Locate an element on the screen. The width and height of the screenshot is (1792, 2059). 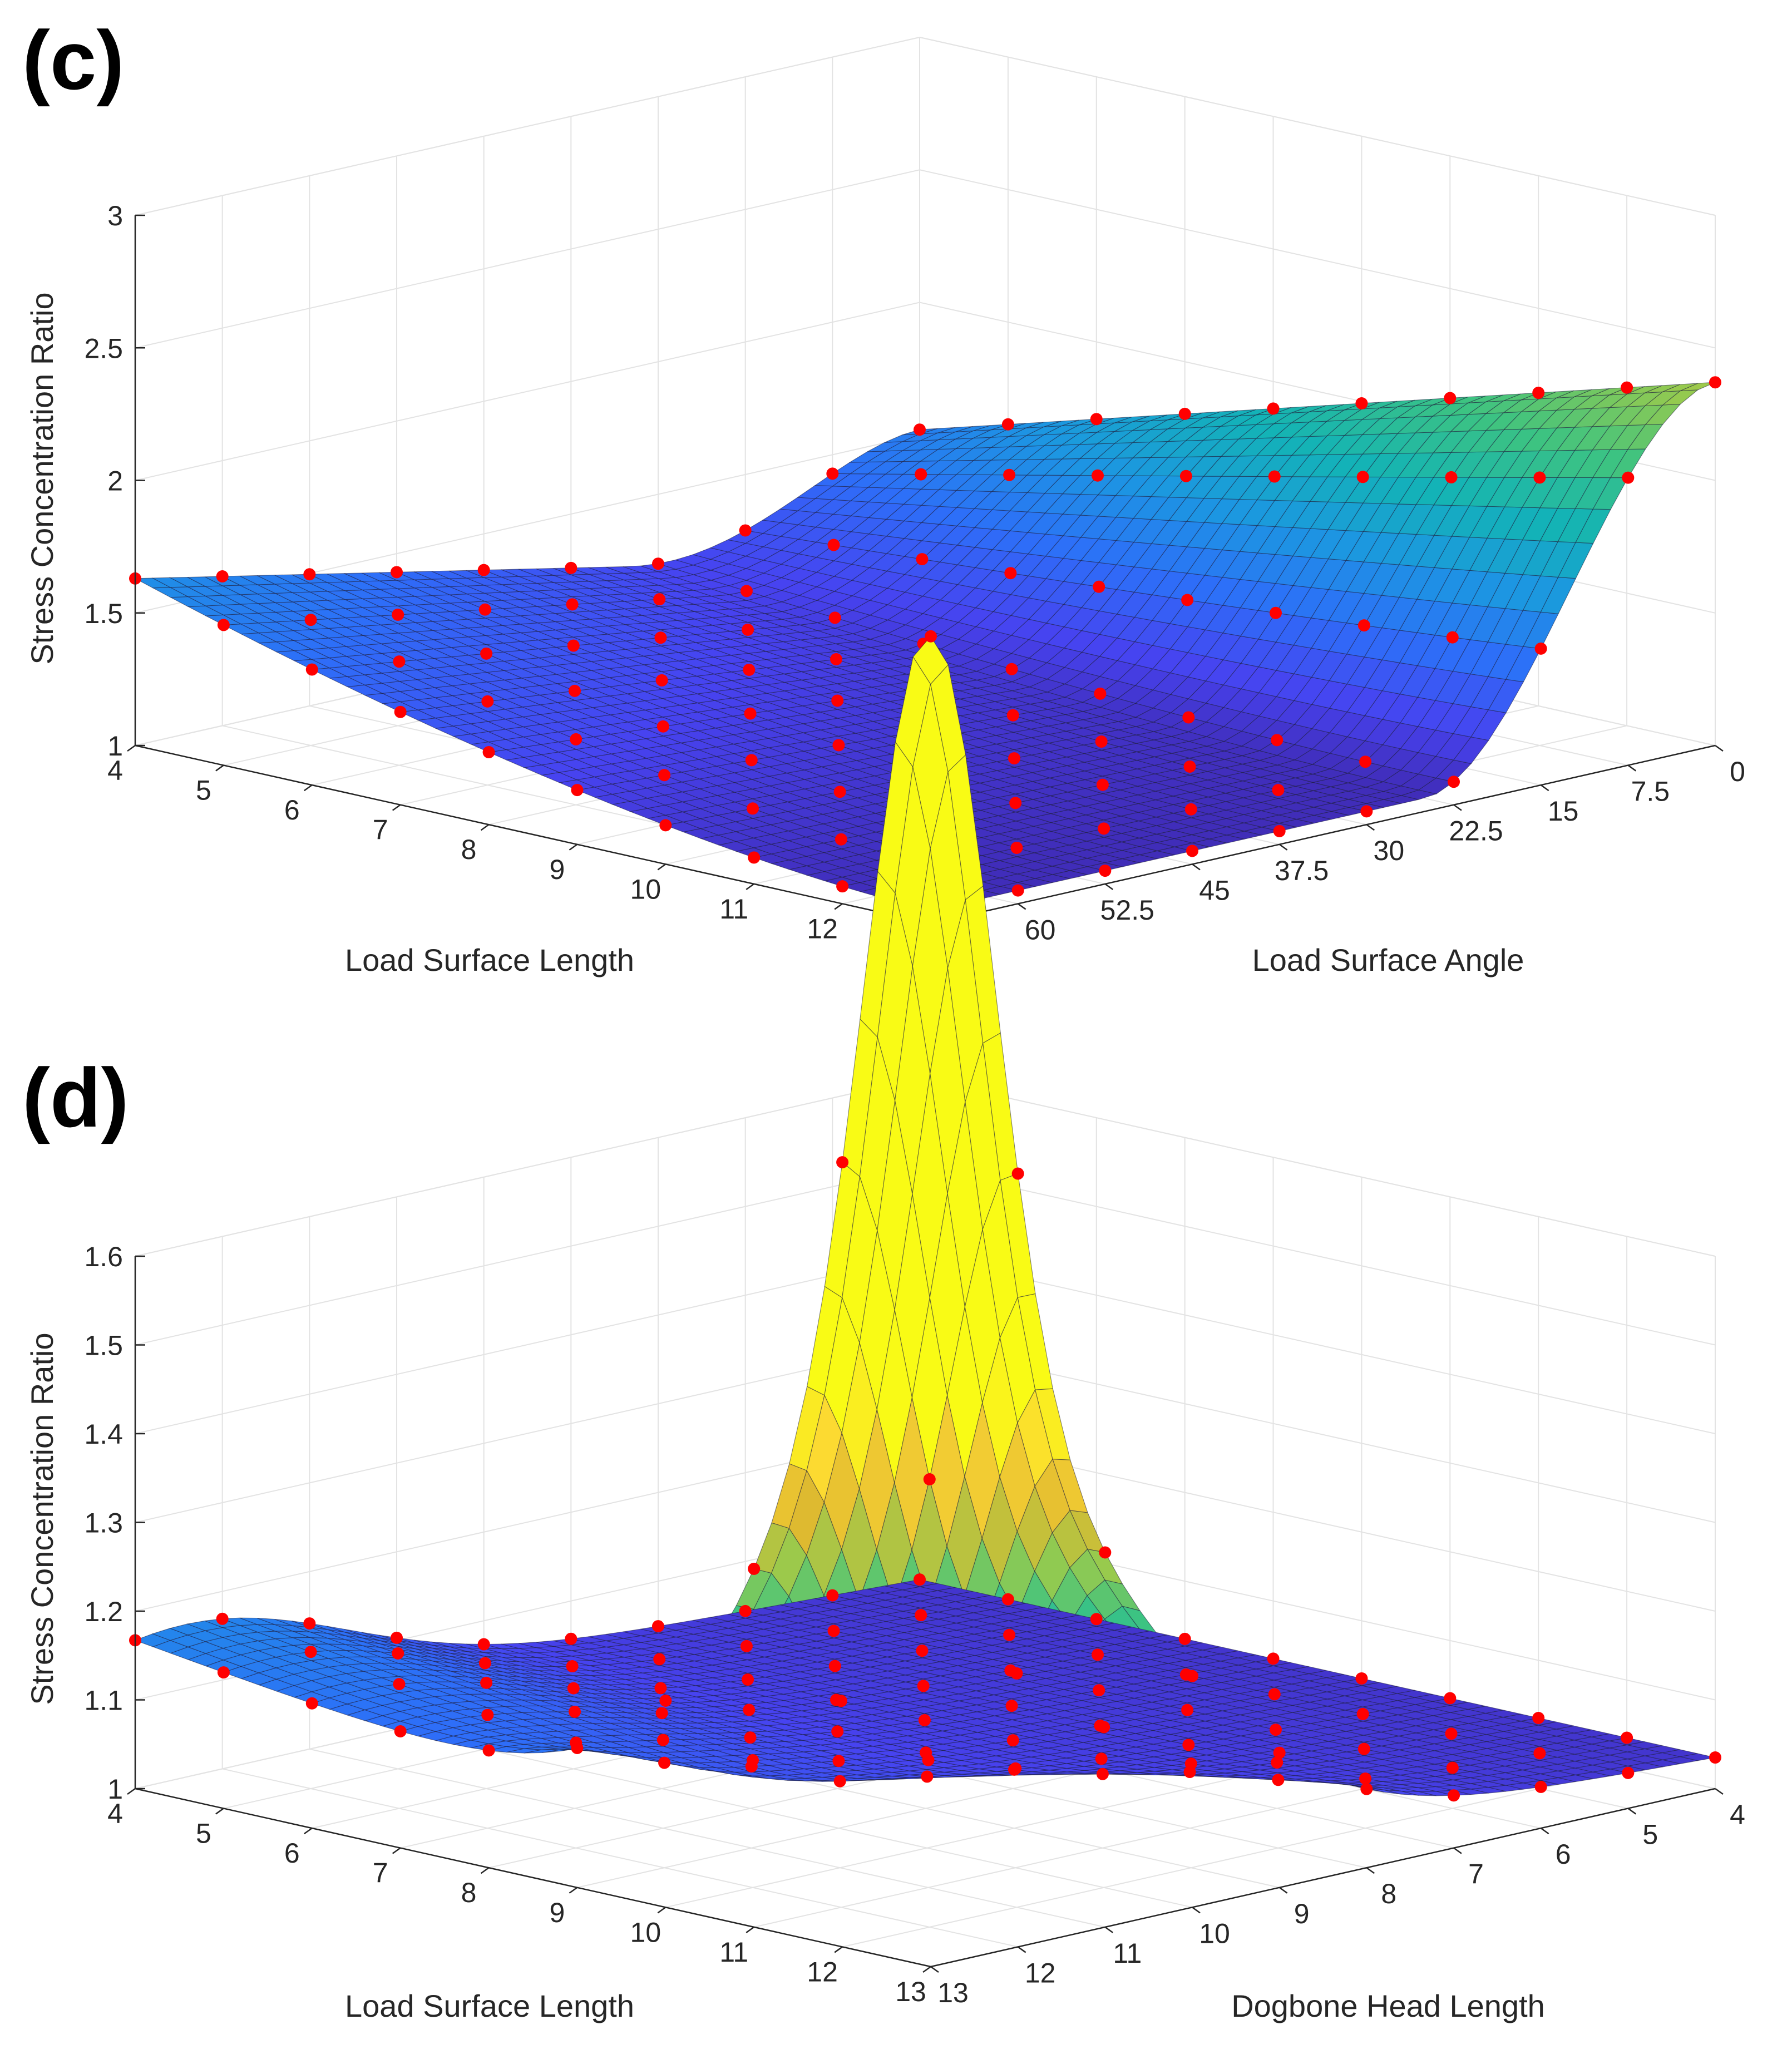
z-tick-label: 1.3 is located at coordinates (103, 1523).